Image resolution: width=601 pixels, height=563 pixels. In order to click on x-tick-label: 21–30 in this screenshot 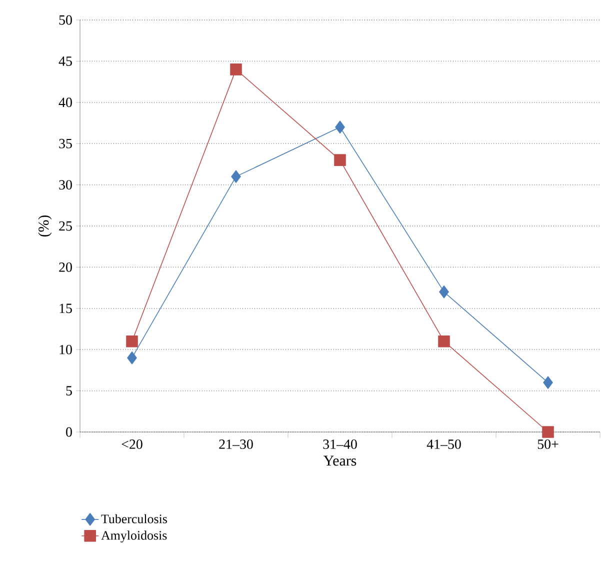, I will do `click(236, 444)`.